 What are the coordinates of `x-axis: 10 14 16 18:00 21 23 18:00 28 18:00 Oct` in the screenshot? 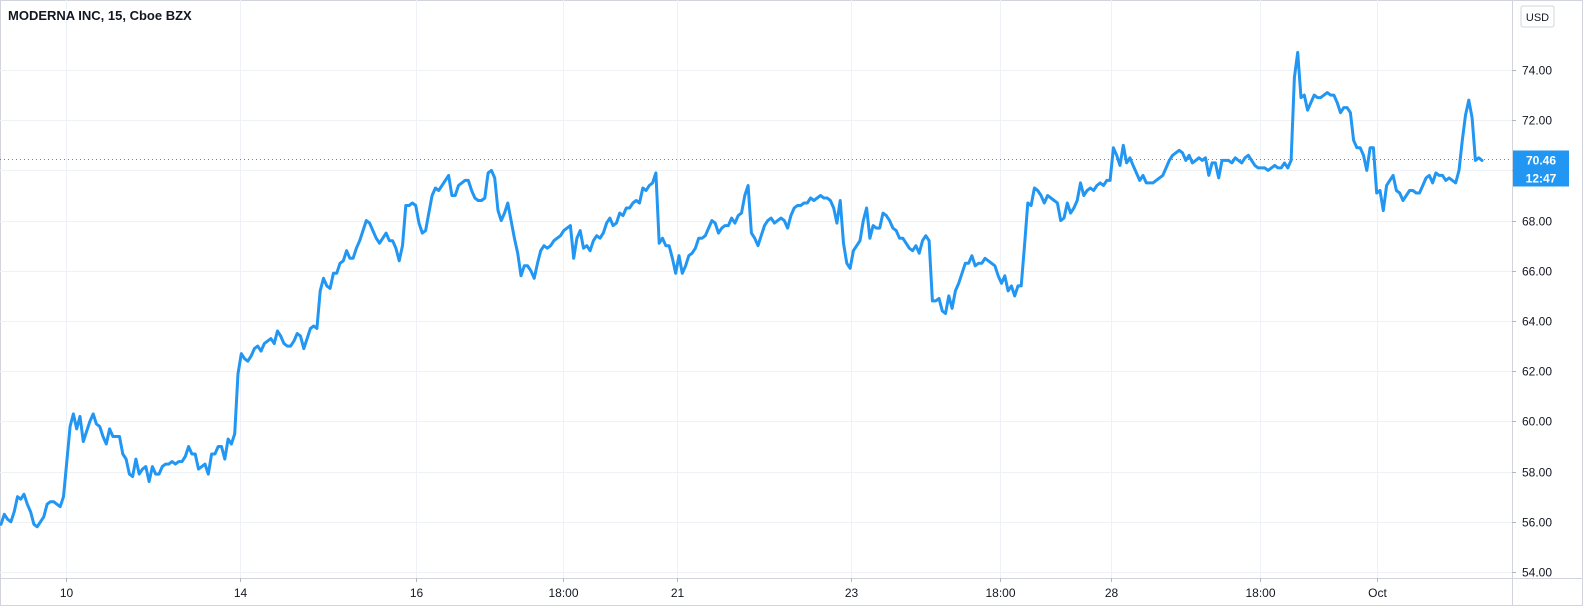 It's located at (791, 589).